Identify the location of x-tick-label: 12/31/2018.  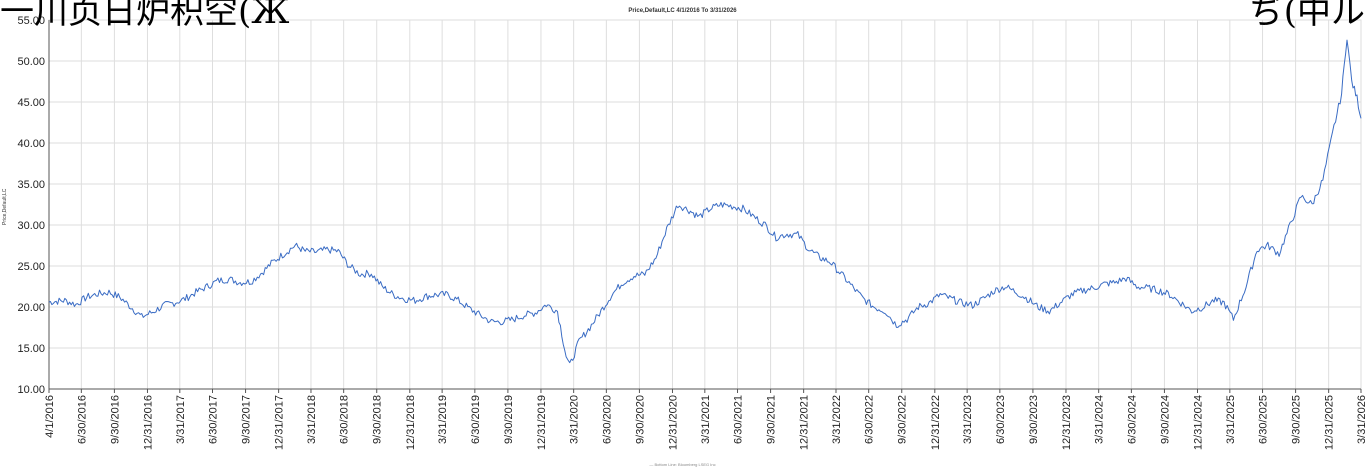
(411, 422).